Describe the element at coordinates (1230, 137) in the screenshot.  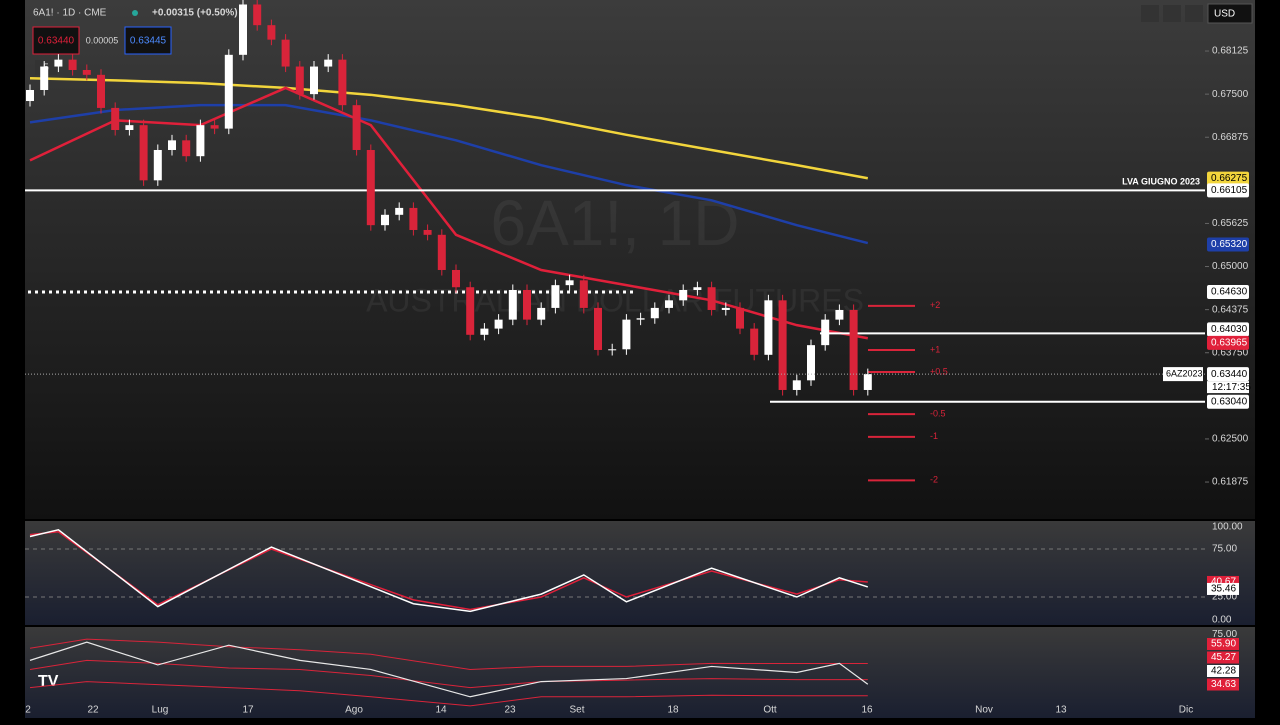
I see `y-tick-label: 0.66875` at that location.